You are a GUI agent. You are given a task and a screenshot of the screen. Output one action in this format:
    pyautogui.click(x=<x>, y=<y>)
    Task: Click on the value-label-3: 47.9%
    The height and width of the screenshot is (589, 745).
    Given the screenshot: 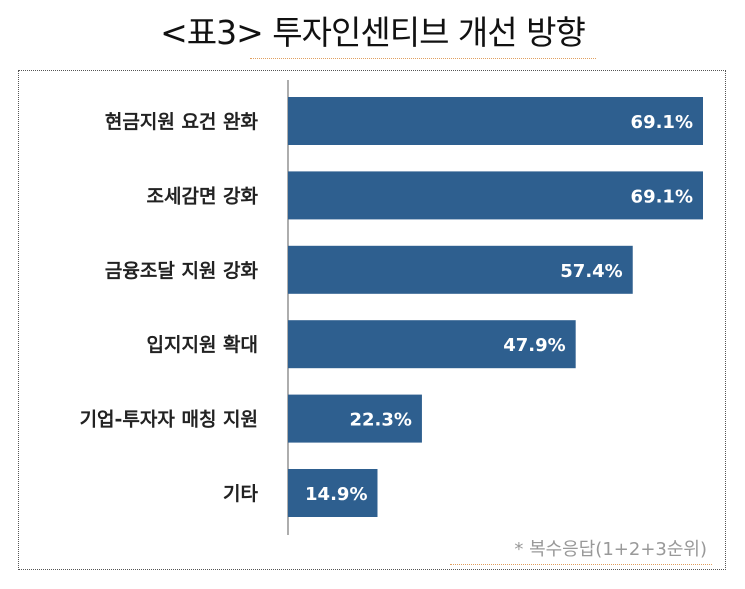 What is the action you would take?
    pyautogui.click(x=534, y=345)
    